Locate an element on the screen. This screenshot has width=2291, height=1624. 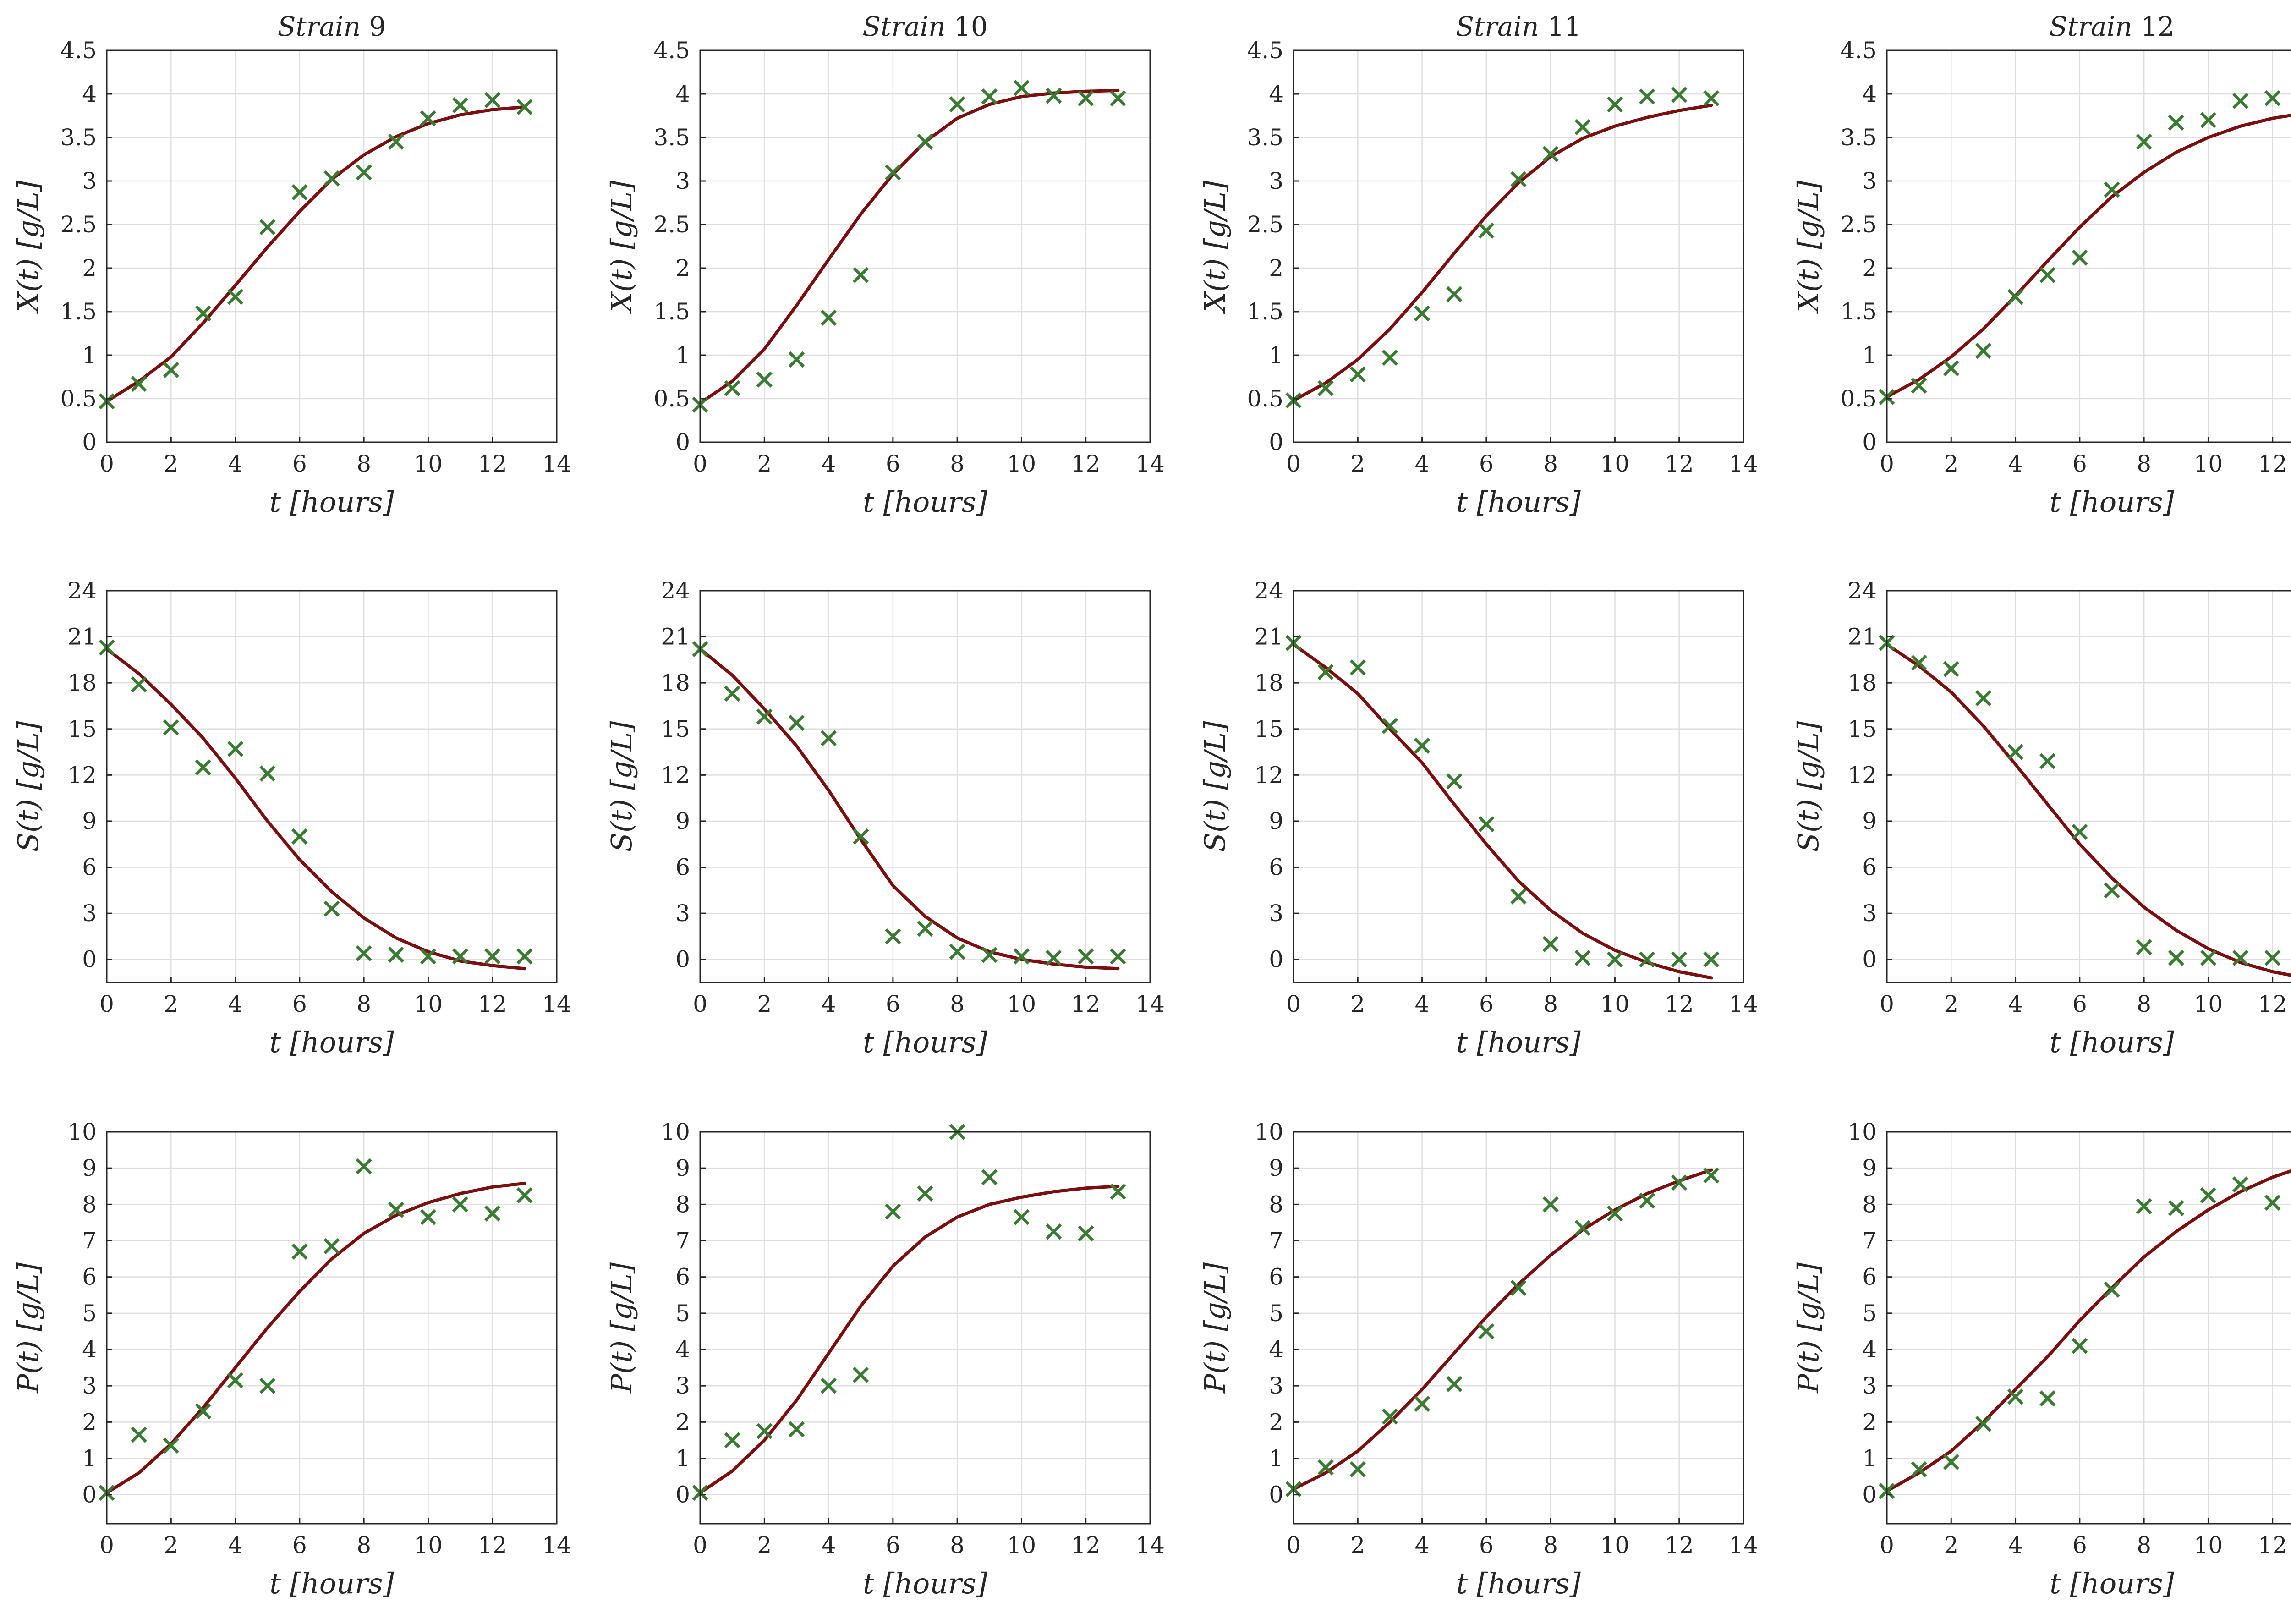
y-tick-label: 4.5 is located at coordinates (1265, 50).